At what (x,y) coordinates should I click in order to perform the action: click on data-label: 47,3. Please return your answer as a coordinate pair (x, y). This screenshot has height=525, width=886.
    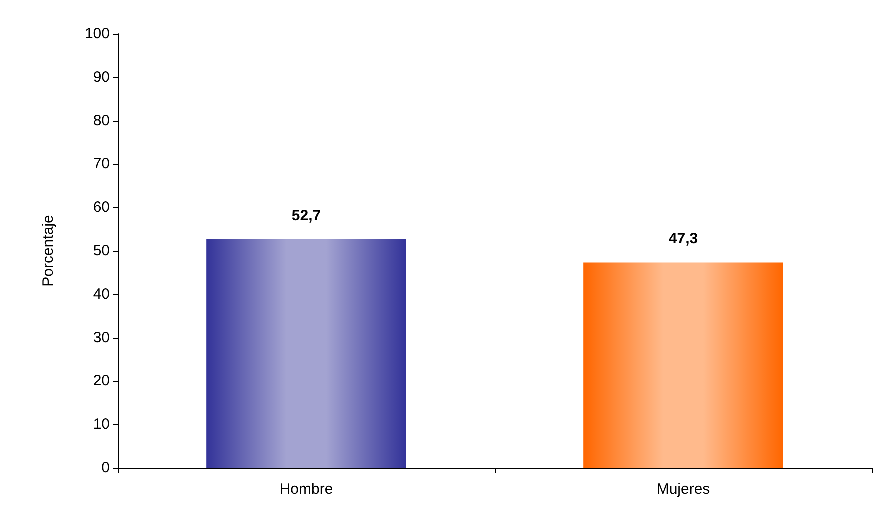
    Looking at the image, I should click on (683, 239).